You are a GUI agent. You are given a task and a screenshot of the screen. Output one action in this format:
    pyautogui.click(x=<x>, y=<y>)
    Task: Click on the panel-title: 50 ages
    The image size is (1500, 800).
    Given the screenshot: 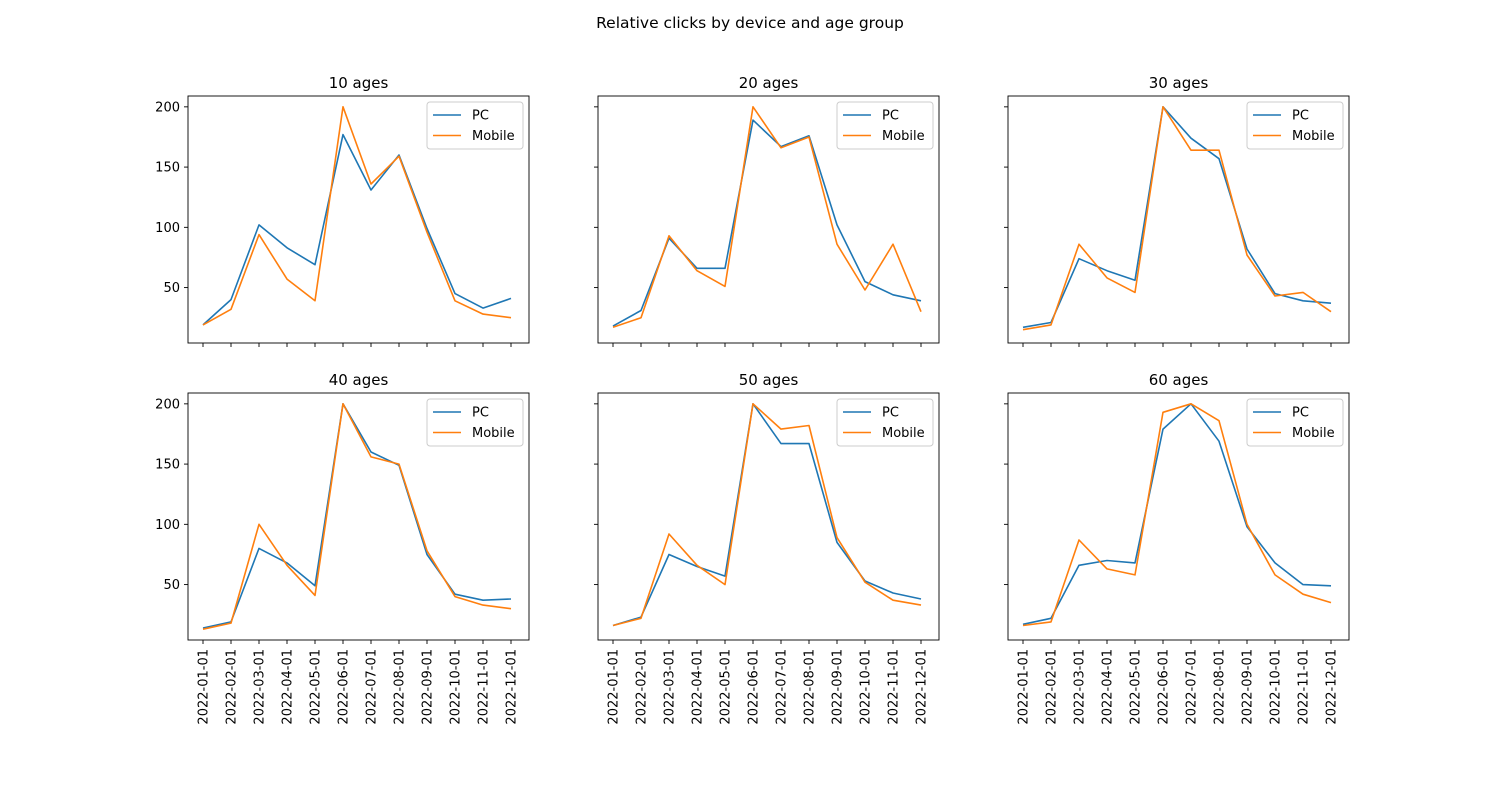 What is the action you would take?
    pyautogui.click(x=769, y=380)
    